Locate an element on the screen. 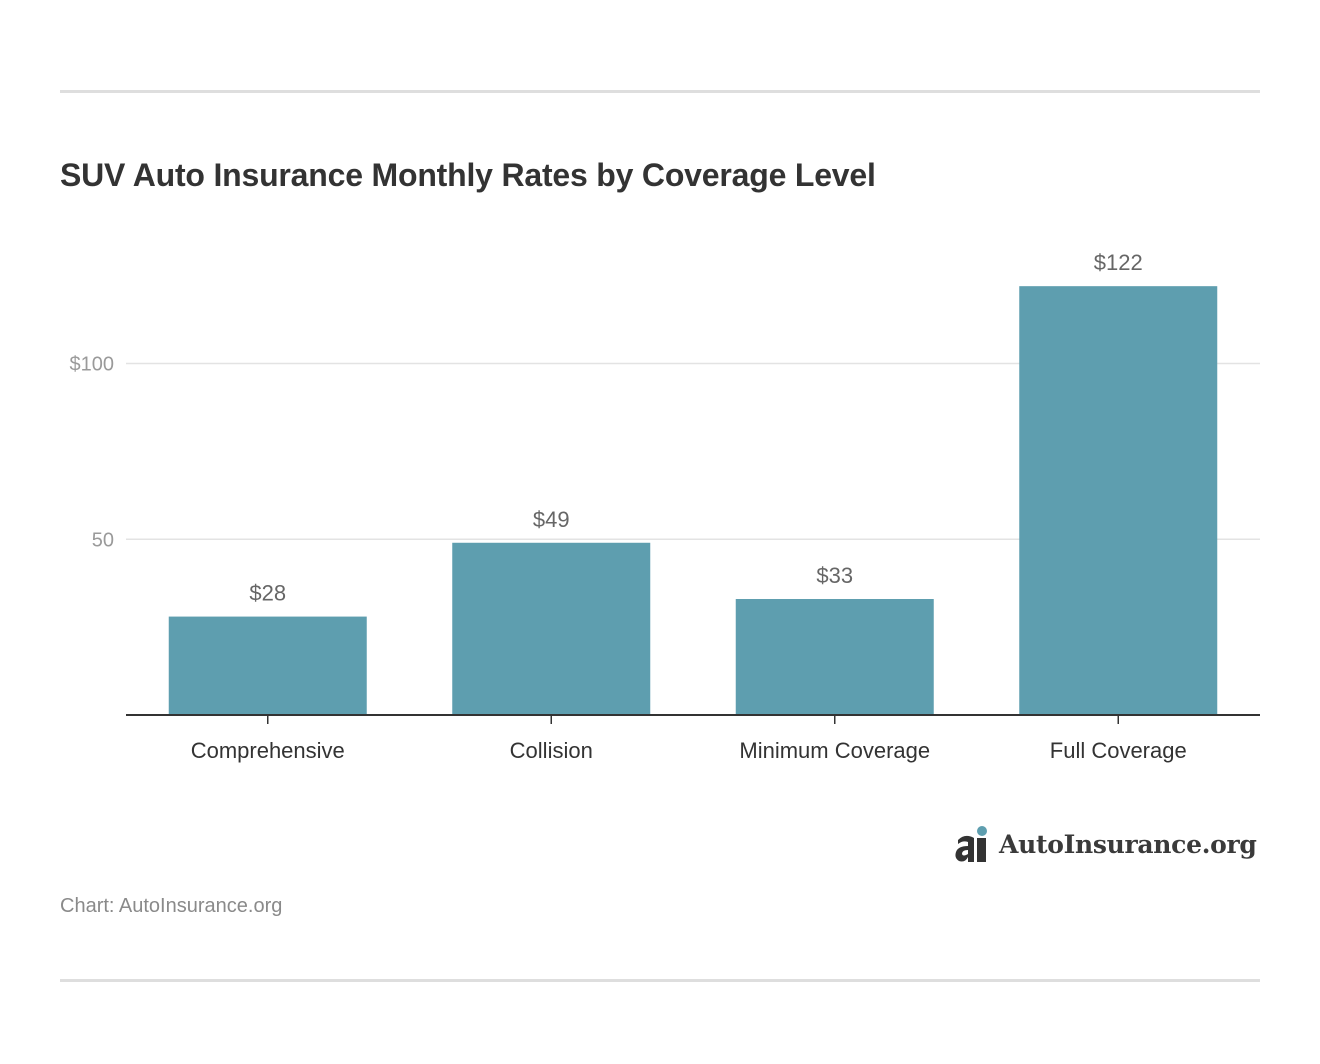  bar-value-label: $122 is located at coordinates (1118, 262).